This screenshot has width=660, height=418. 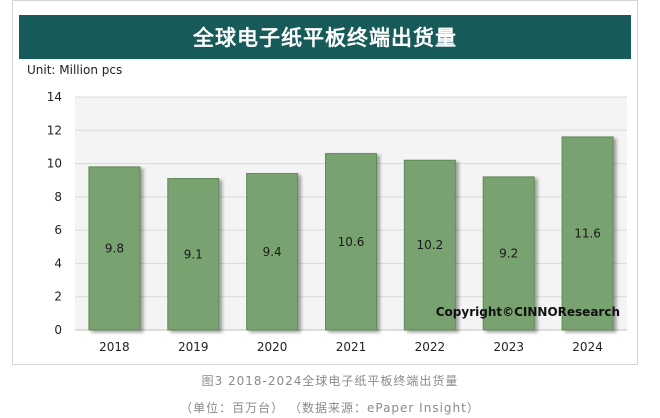 I want to click on source-caption: （单位：百万台） （数据来源：ePaper Insight）, so click(x=330, y=408).